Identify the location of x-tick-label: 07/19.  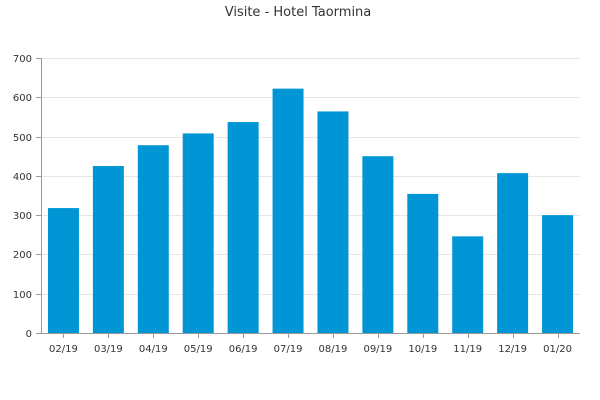
(288, 349).